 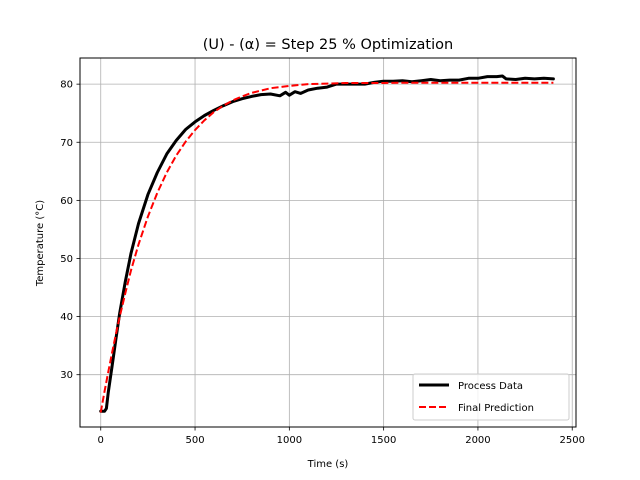 I want to click on legend: Process Data Final Prediction, so click(x=491, y=397).